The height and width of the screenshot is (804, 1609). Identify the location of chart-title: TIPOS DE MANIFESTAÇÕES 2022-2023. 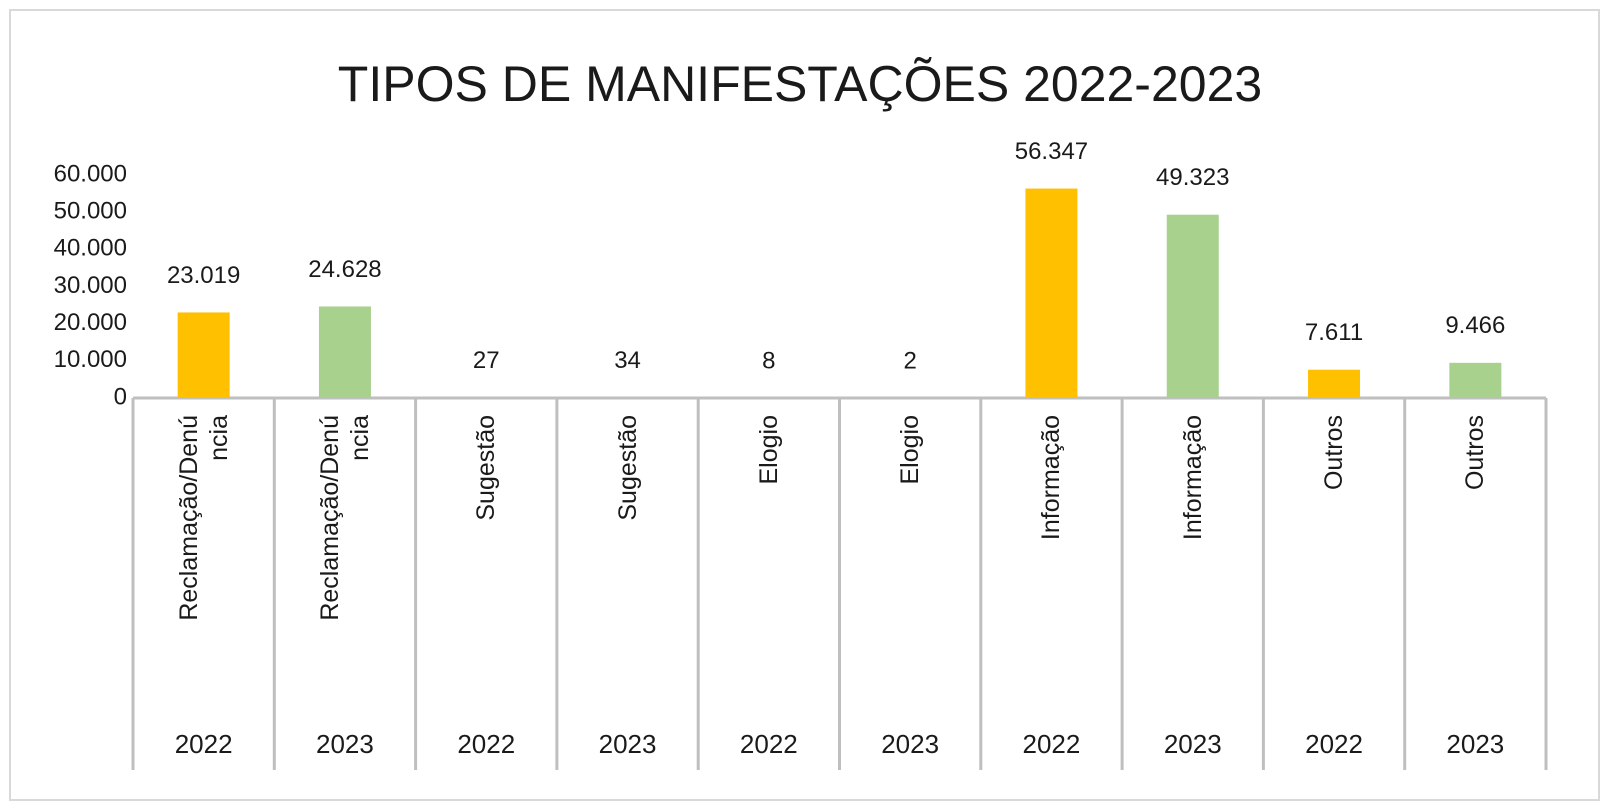
(800, 84).